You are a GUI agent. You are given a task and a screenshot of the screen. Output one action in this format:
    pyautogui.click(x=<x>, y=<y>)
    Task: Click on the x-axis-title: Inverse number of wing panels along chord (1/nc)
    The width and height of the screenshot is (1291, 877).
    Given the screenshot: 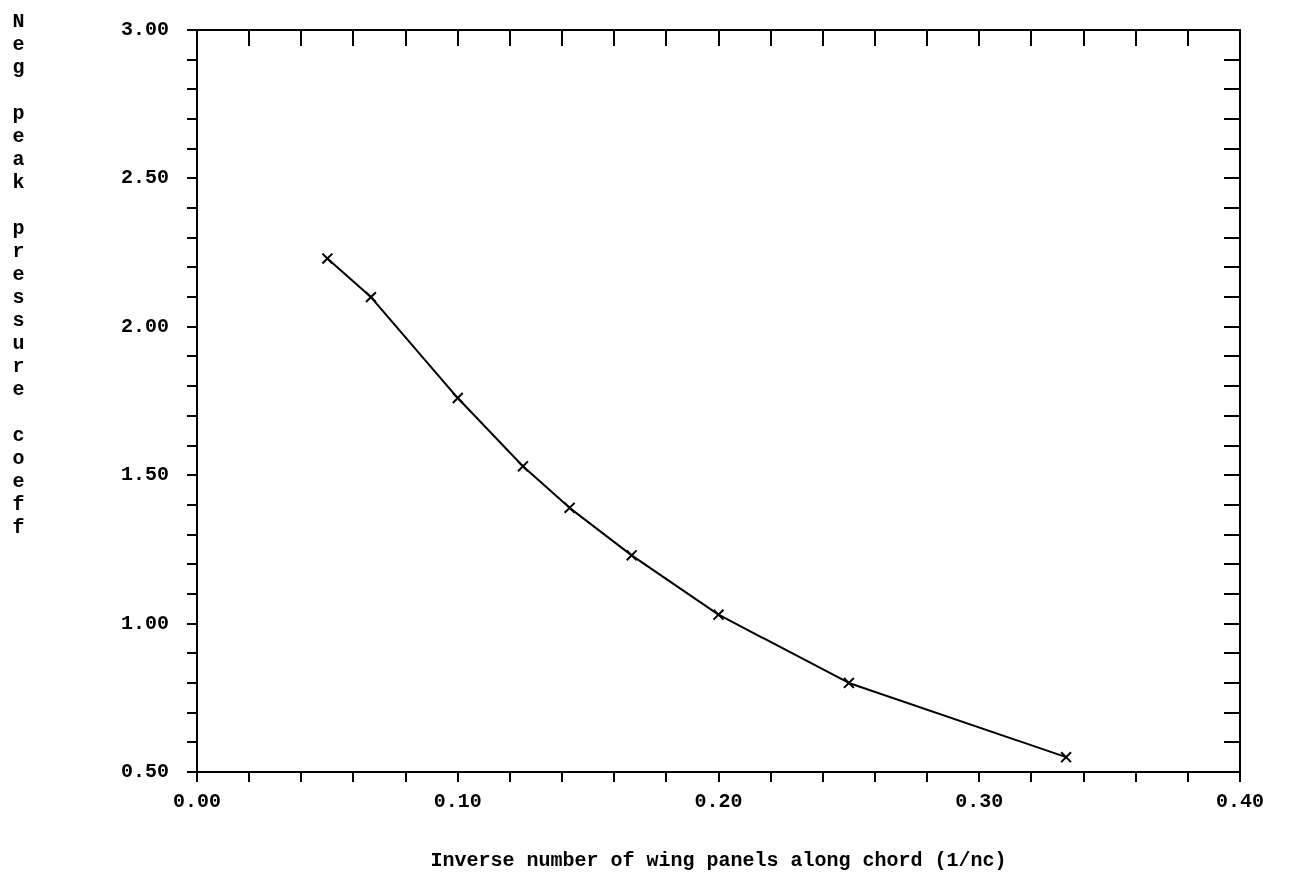 What is the action you would take?
    pyautogui.click(x=718, y=861)
    